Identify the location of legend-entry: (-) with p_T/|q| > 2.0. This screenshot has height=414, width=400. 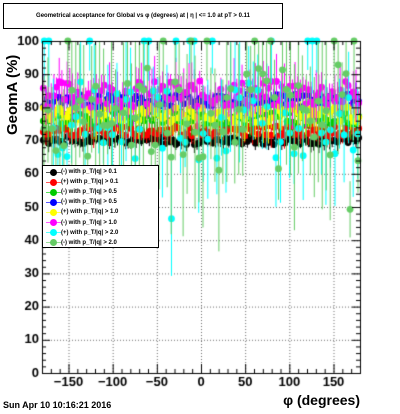
(101, 243).